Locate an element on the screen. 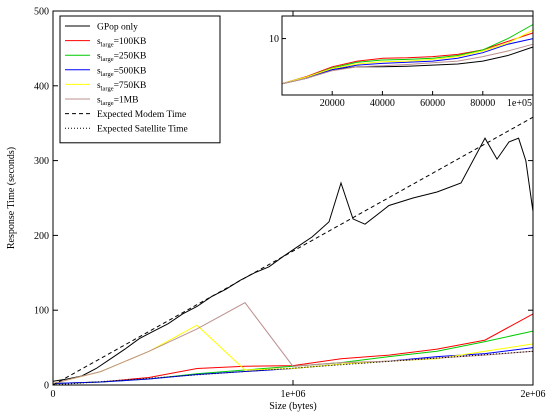 The image size is (556, 418). inset-series-layer is located at coordinates (407, 54).